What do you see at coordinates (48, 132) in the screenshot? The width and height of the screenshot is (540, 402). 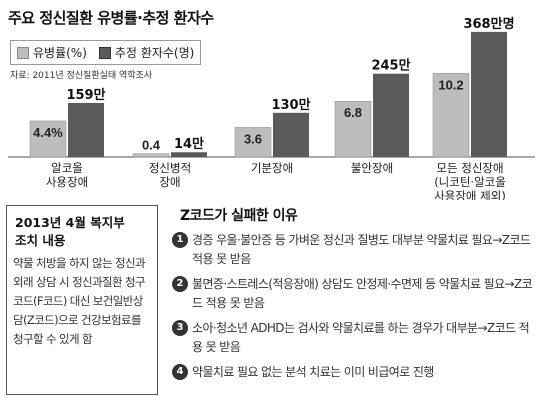 I see `data-label-rate: 4.4%` at bounding box center [48, 132].